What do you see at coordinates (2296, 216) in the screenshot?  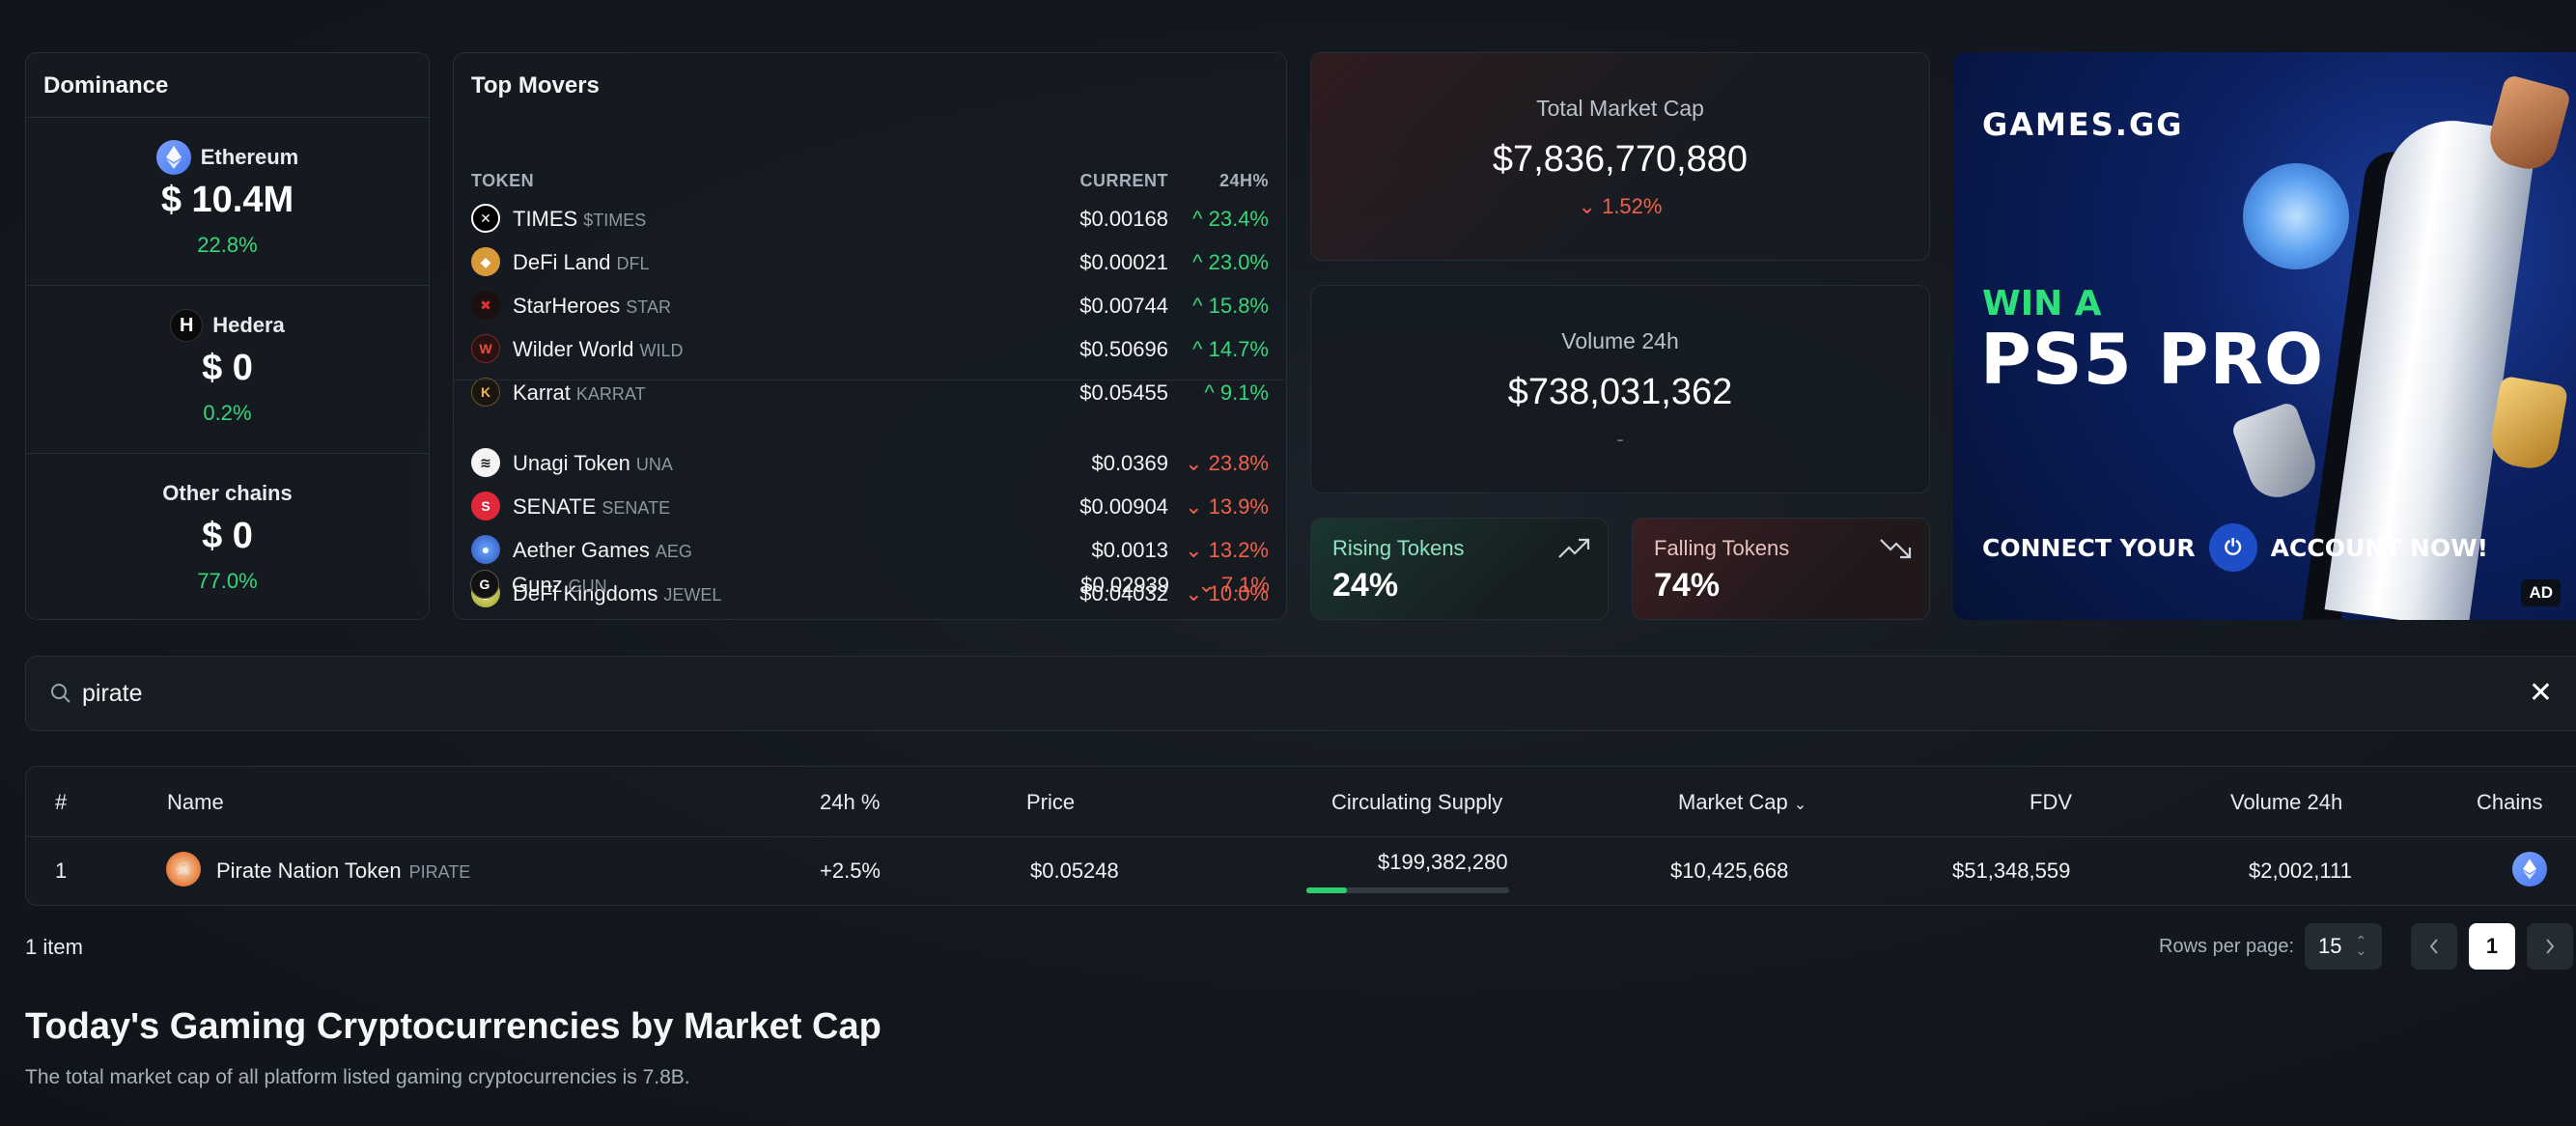 I see `platinum-trophy-icon` at bounding box center [2296, 216].